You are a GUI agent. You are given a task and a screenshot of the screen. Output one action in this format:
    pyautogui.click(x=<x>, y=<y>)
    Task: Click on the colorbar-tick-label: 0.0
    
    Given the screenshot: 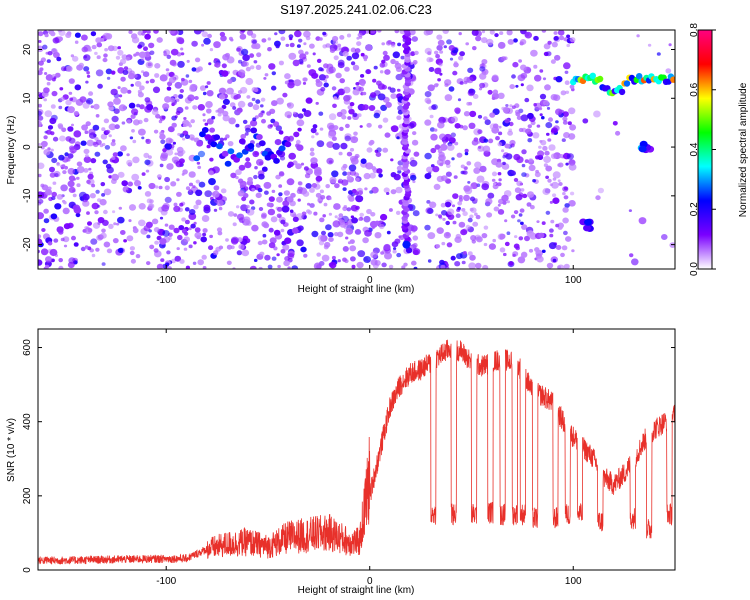 What is the action you would take?
    pyautogui.click(x=694, y=269)
    